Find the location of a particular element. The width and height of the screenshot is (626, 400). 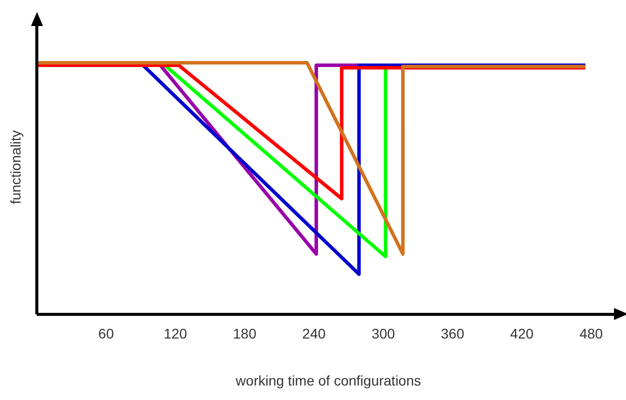

x-tick-label: 300 is located at coordinates (384, 334).